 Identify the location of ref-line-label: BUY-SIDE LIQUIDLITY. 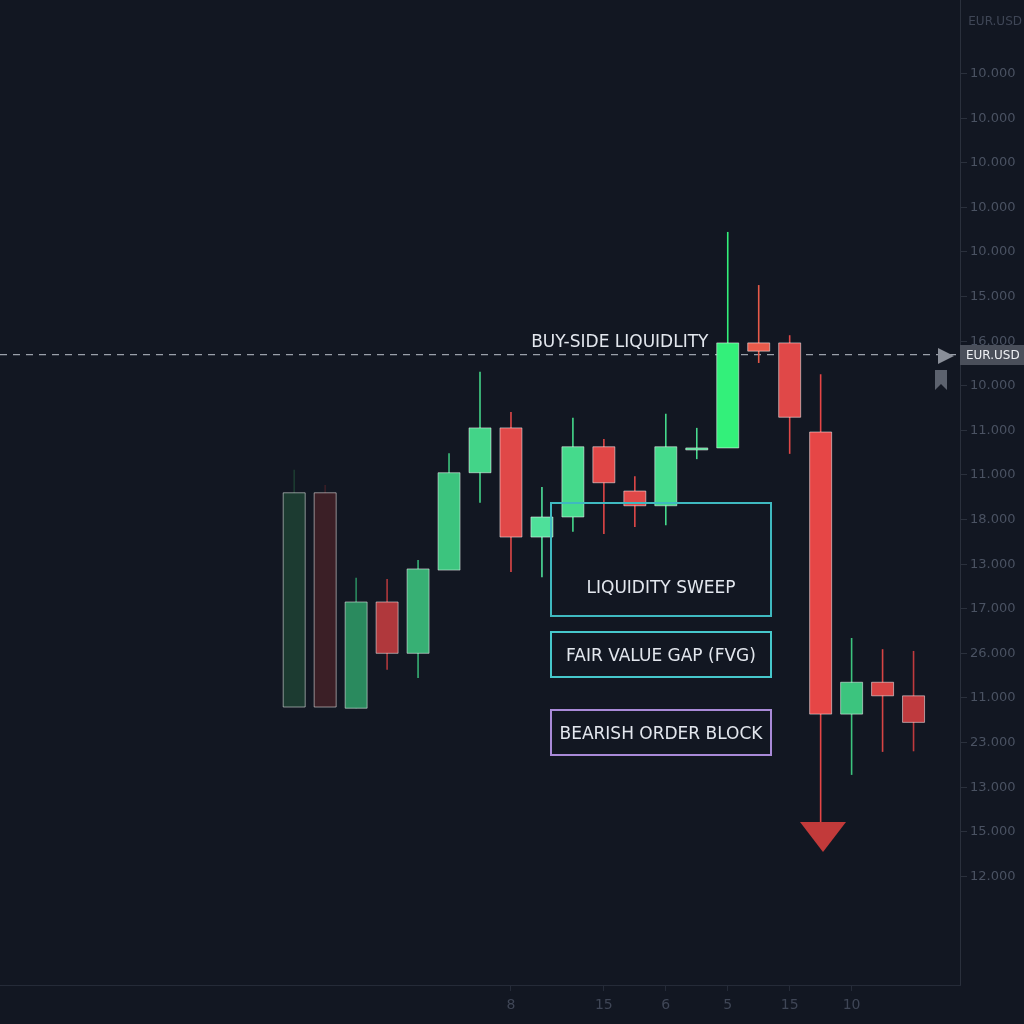
(620, 340).